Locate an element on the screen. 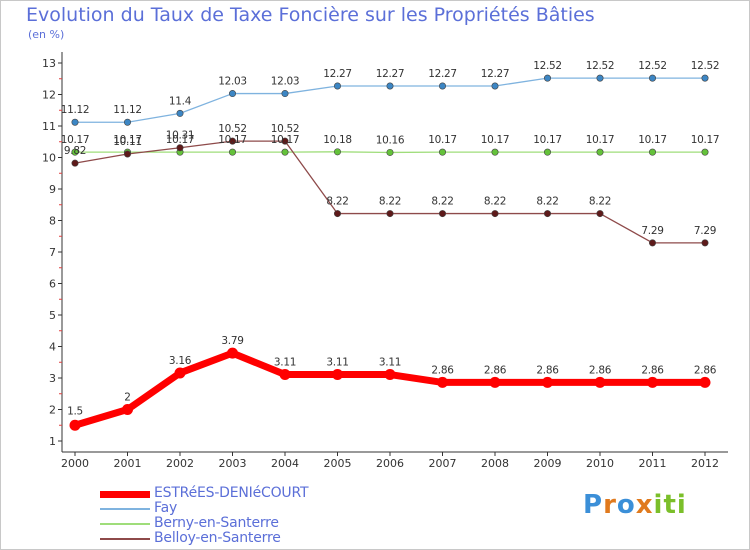 This screenshot has width=750, height=550. y-tick-label: 6 is located at coordinates (52, 284).